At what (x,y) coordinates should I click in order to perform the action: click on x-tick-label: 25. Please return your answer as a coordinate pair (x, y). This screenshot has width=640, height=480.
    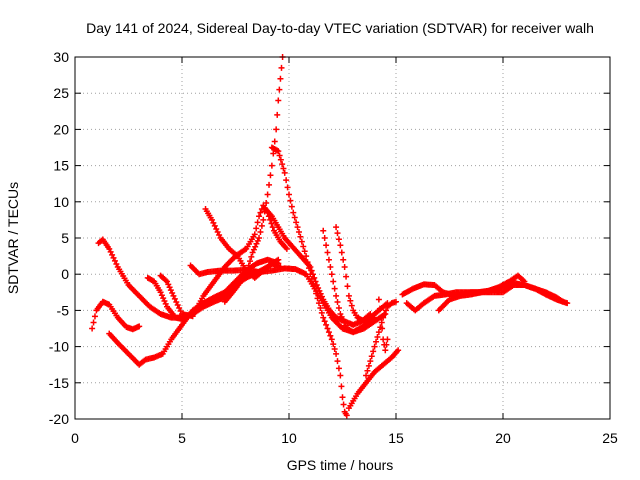
    Looking at the image, I should click on (610, 438).